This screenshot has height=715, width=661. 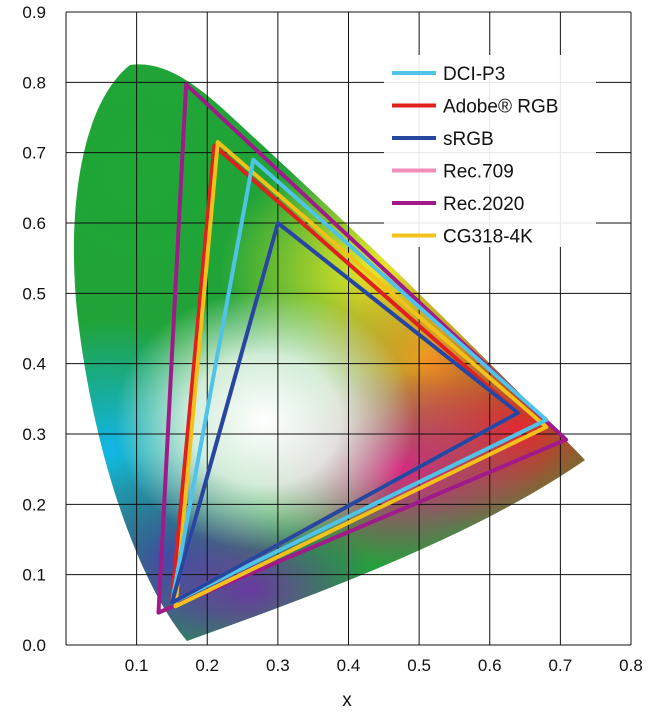 What do you see at coordinates (137, 665) in the screenshot?
I see `x-tick-label: 0.1` at bounding box center [137, 665].